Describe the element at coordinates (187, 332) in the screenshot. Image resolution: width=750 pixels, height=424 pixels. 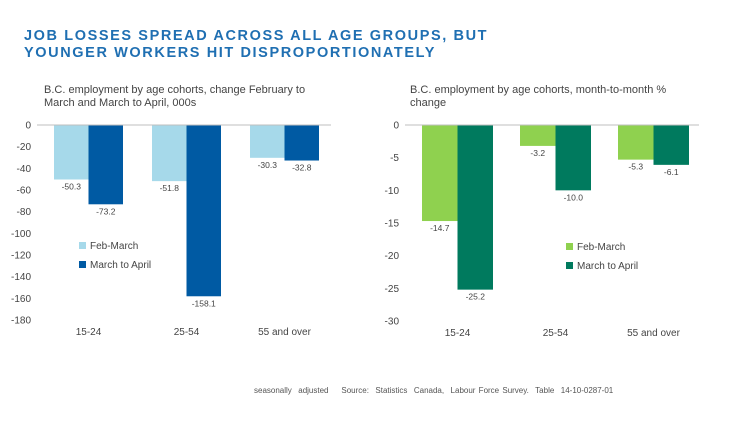
I see `left-category-label: 25-54` at that location.